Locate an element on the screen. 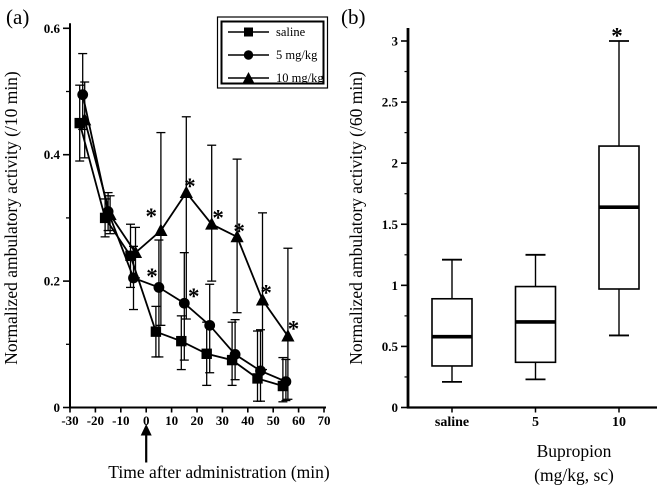 Image resolution: width=662 pixels, height=488 pixels. panel-a-x-tick-label: 60 is located at coordinates (298, 420).